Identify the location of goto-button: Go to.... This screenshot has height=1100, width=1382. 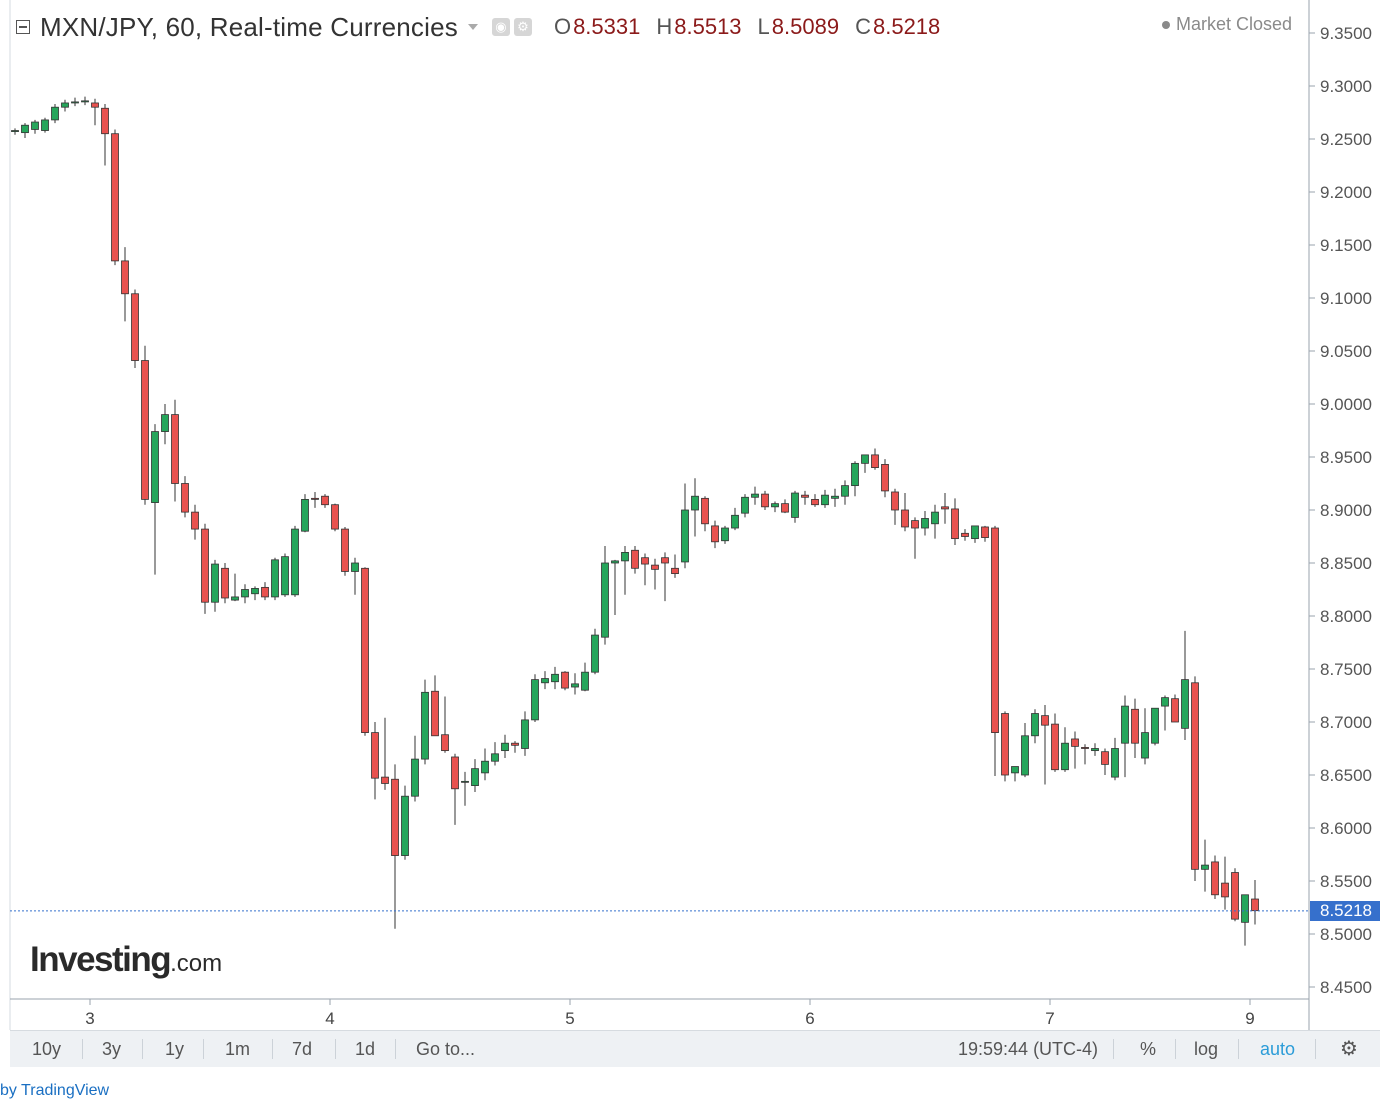
(446, 1049).